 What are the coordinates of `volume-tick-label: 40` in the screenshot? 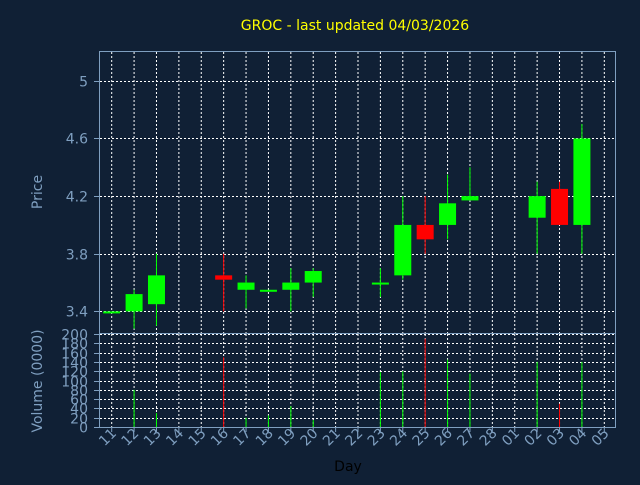 It's located at (79, 410).